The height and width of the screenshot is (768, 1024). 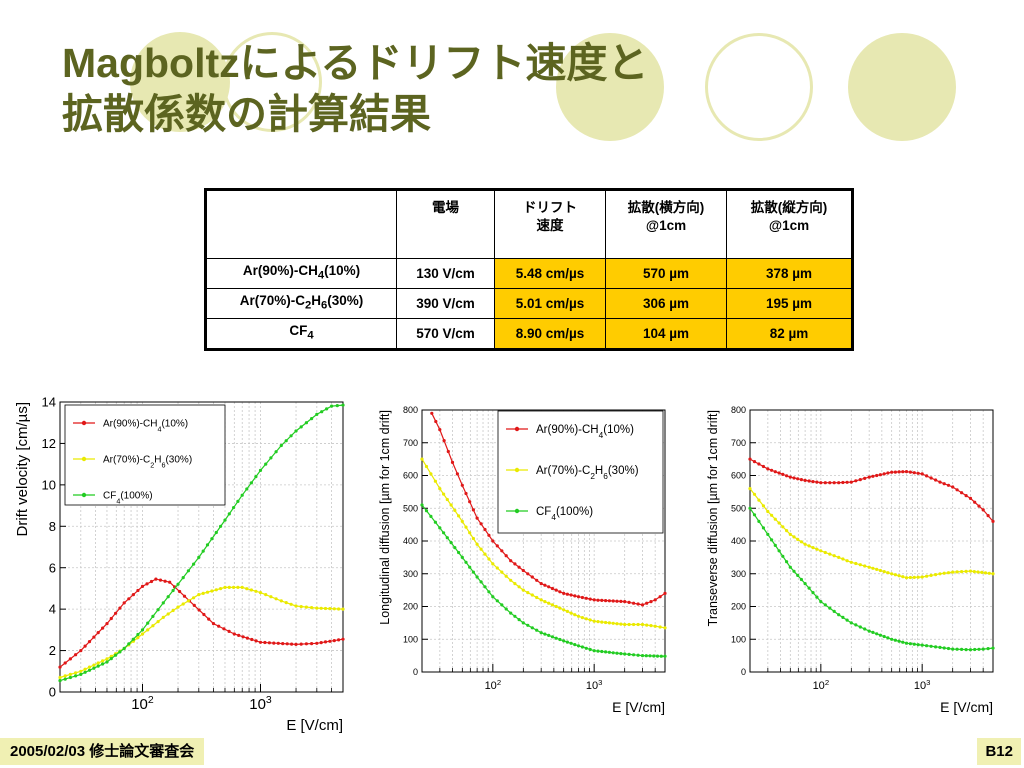 I want to click on gas-cell: Ar(90%)-CH4(10%), so click(x=301, y=273).